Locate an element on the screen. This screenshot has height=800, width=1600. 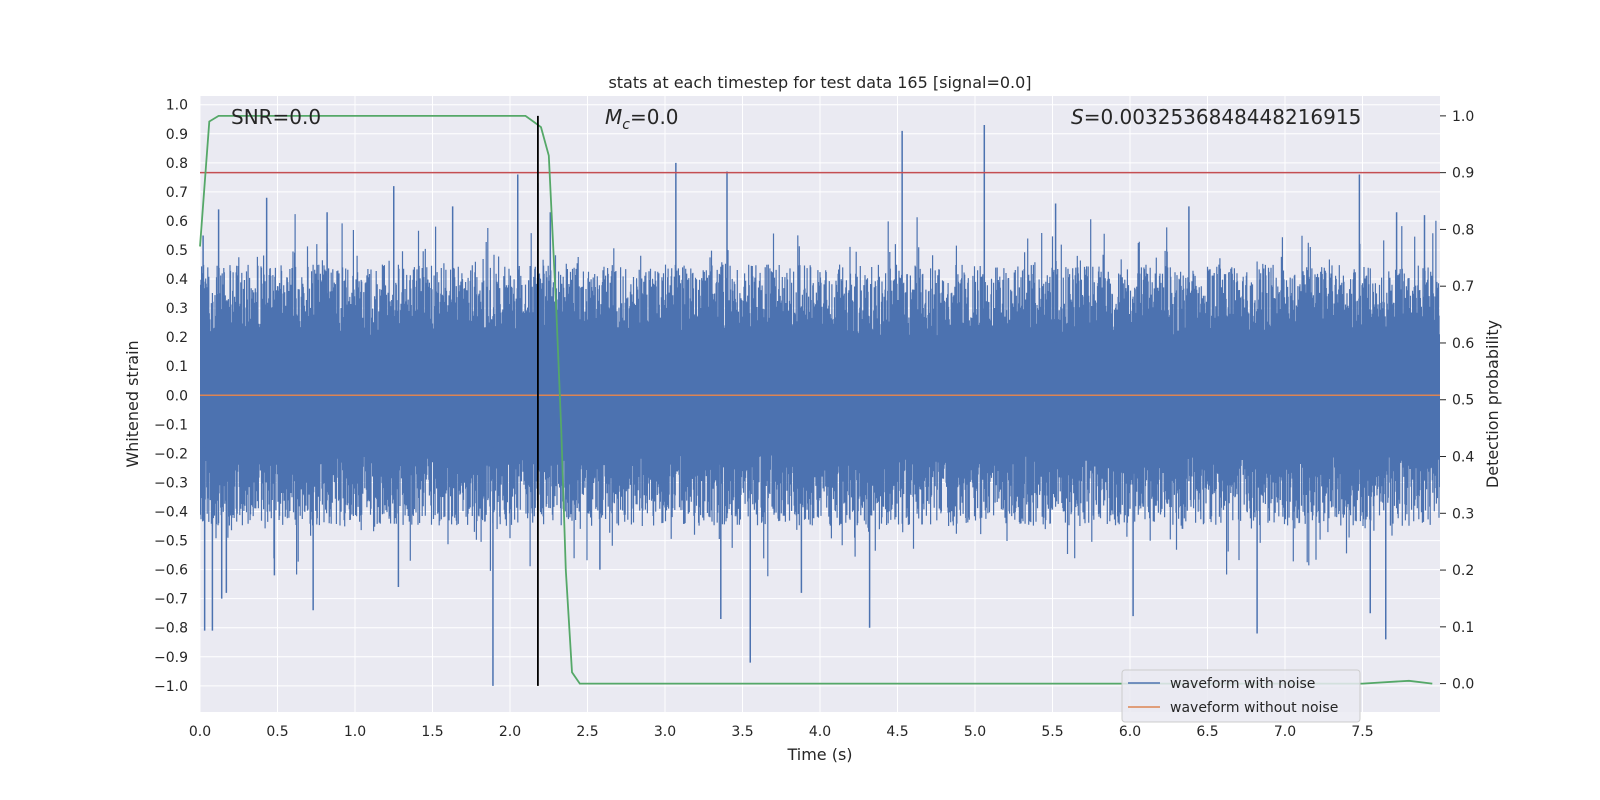
x-tick-label: 0.5 is located at coordinates (277, 732).